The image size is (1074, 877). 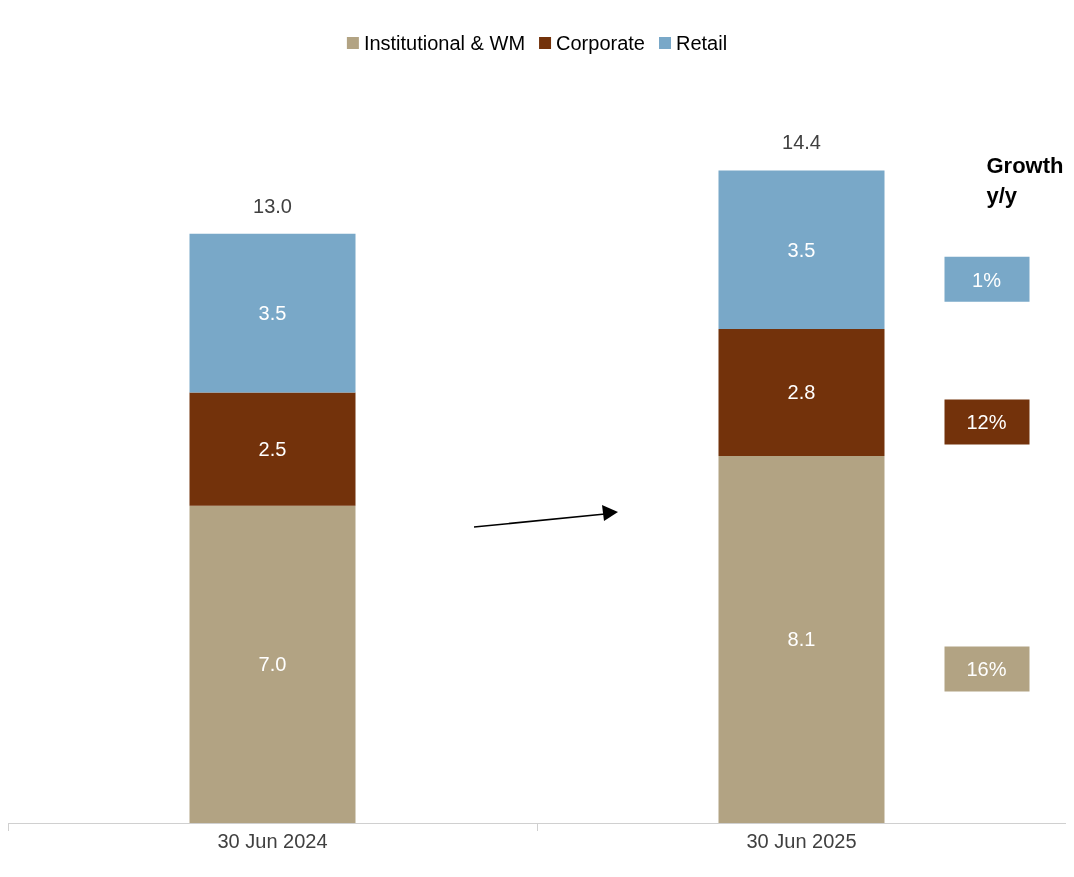 I want to click on annotation: Growth y/y, so click(x=1025, y=180).